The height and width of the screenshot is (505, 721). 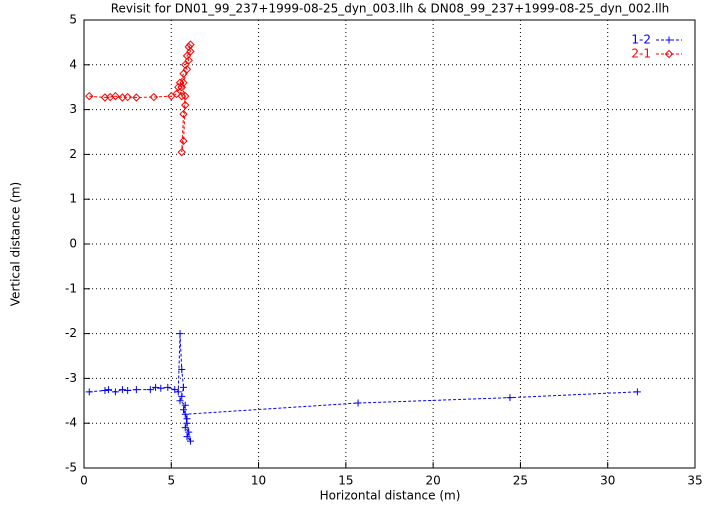 What do you see at coordinates (73, 244) in the screenshot?
I see `y-tick-label: 0` at bounding box center [73, 244].